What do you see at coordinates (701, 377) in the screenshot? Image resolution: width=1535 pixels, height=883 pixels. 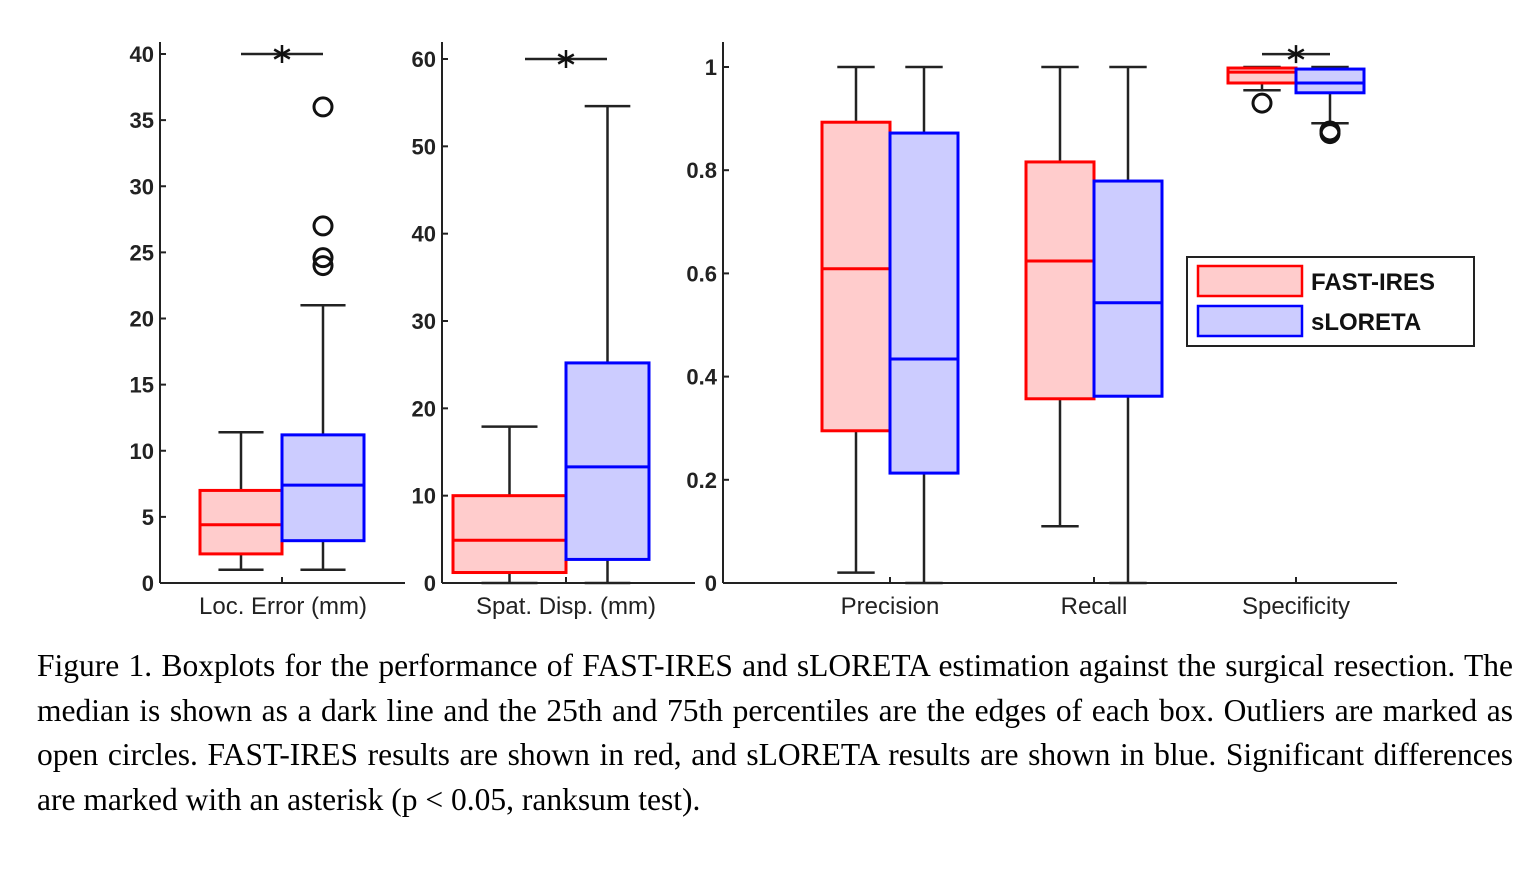 I see `y-tick-label: 0.4` at bounding box center [701, 377].